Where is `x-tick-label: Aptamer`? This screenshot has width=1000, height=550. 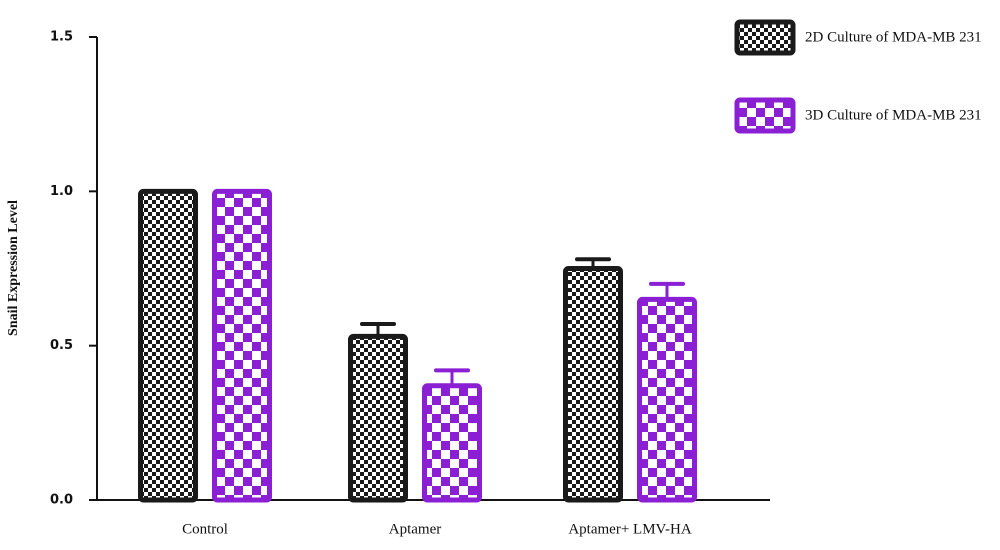
x-tick-label: Aptamer is located at coordinates (415, 529).